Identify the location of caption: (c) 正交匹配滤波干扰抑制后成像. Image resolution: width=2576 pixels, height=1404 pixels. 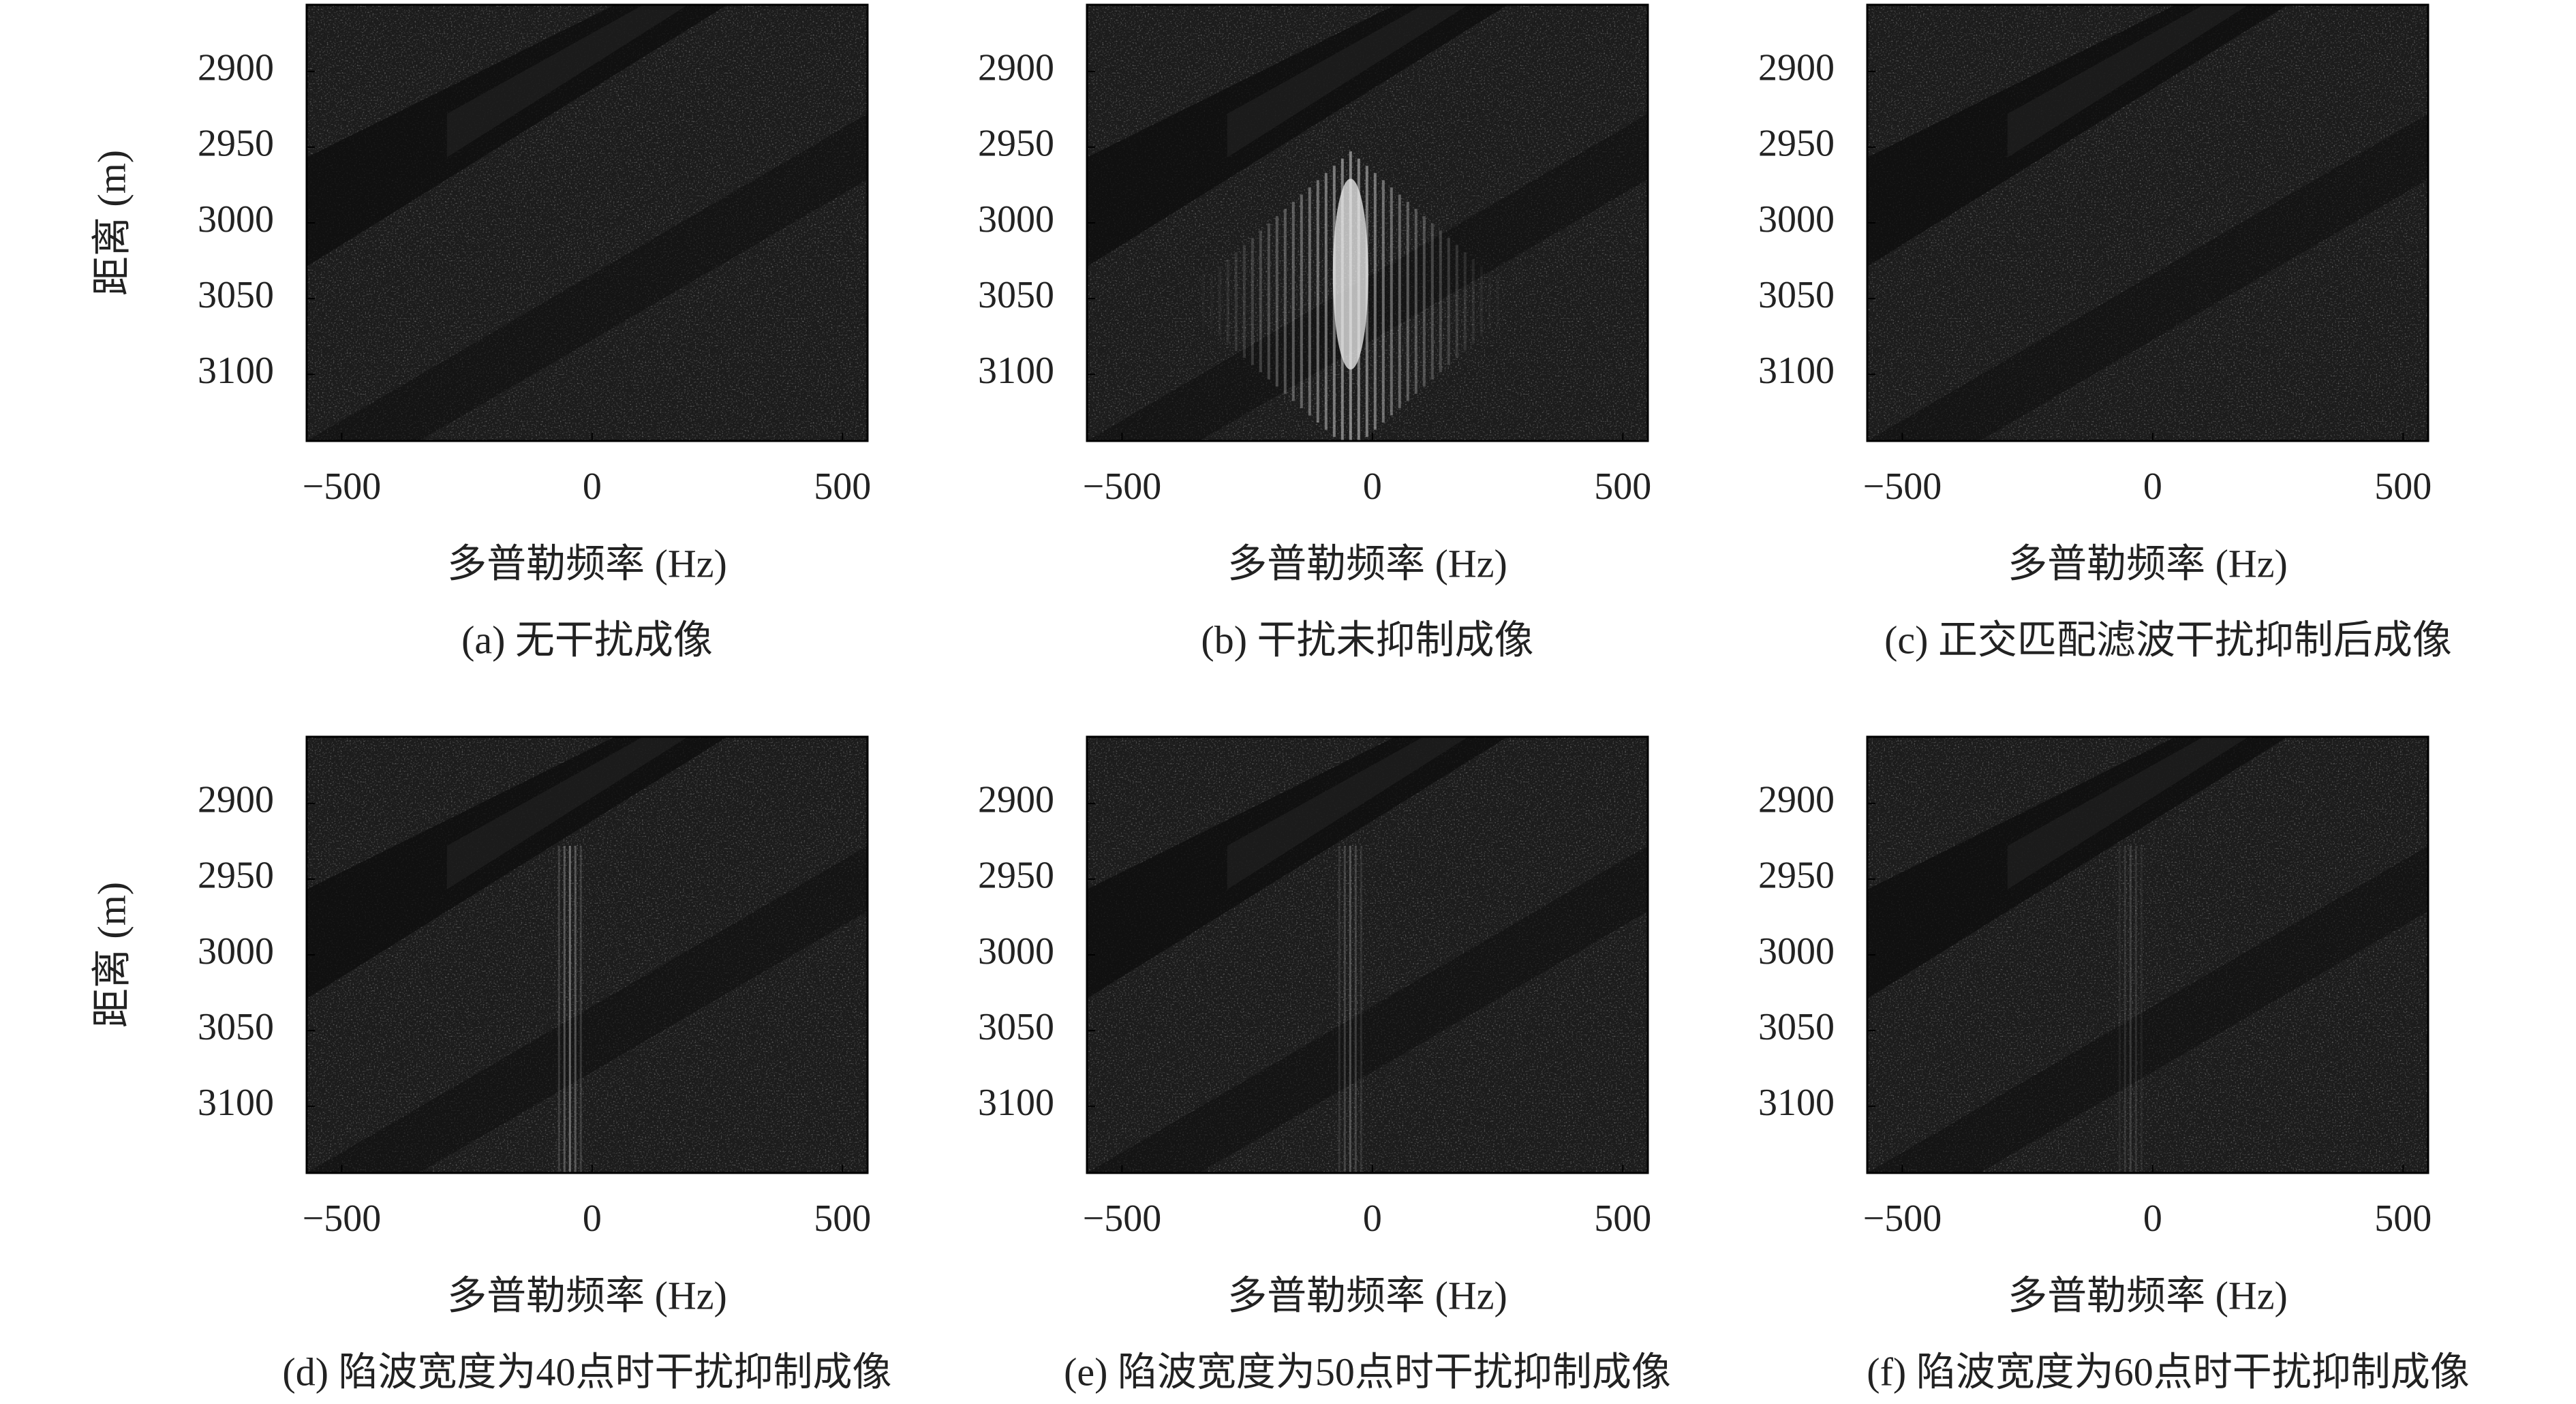
(2168, 639).